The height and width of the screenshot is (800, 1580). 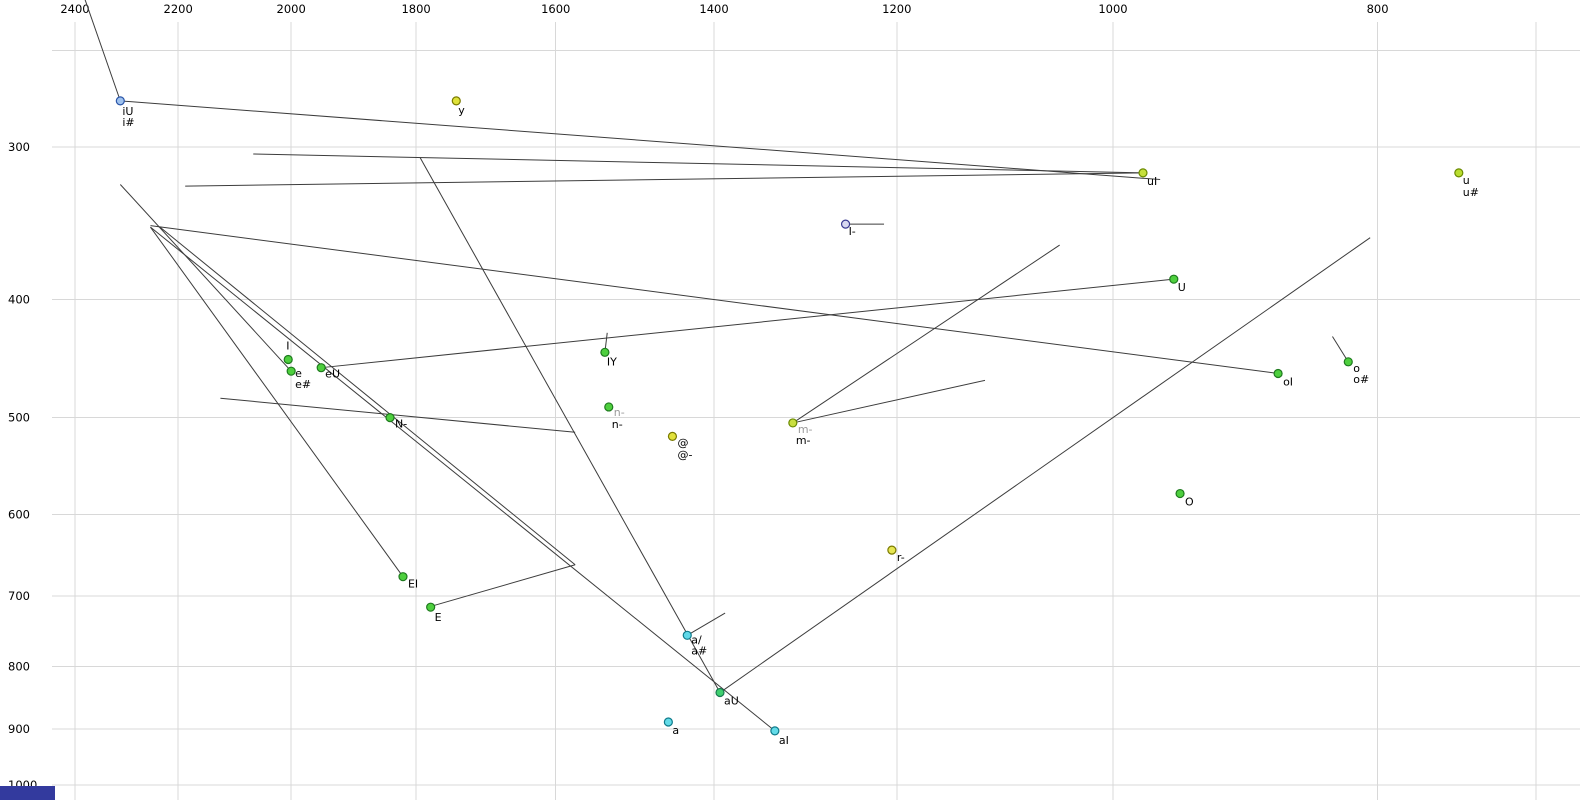 What do you see at coordinates (892, 550) in the screenshot?
I see `data-point-r-` at bounding box center [892, 550].